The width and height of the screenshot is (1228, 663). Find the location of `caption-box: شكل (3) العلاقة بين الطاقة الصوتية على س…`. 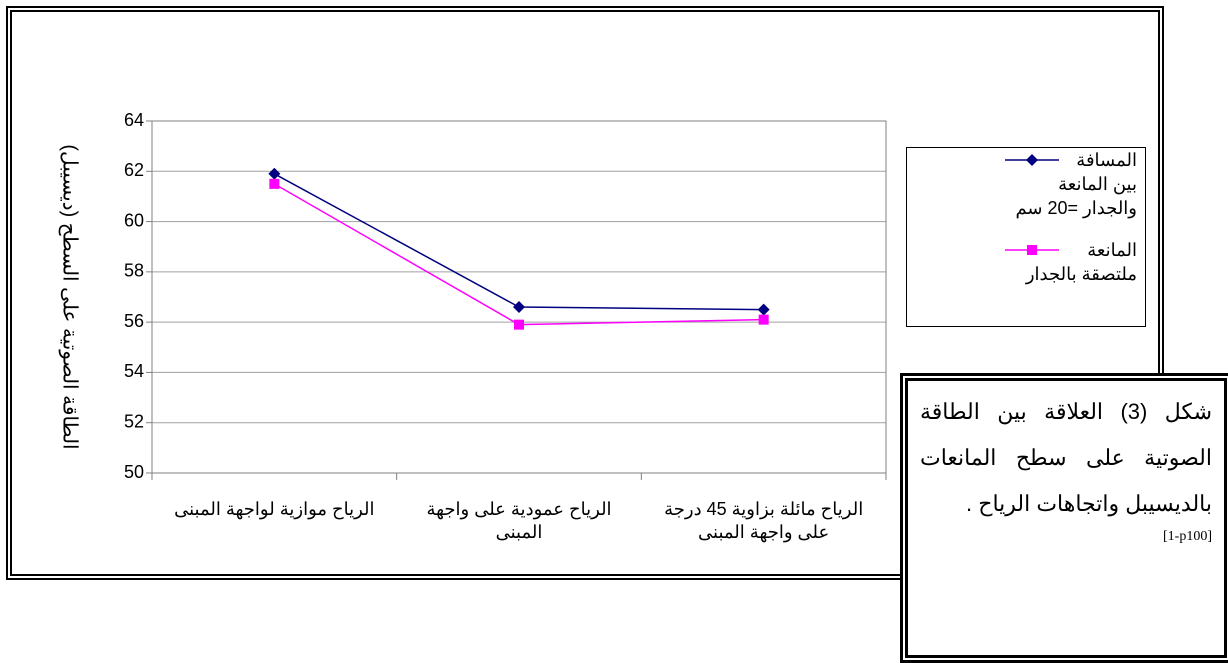

caption-box: شكل (3) العلاقة بين الطاقة الصوتية على س… is located at coordinates (1064, 518).